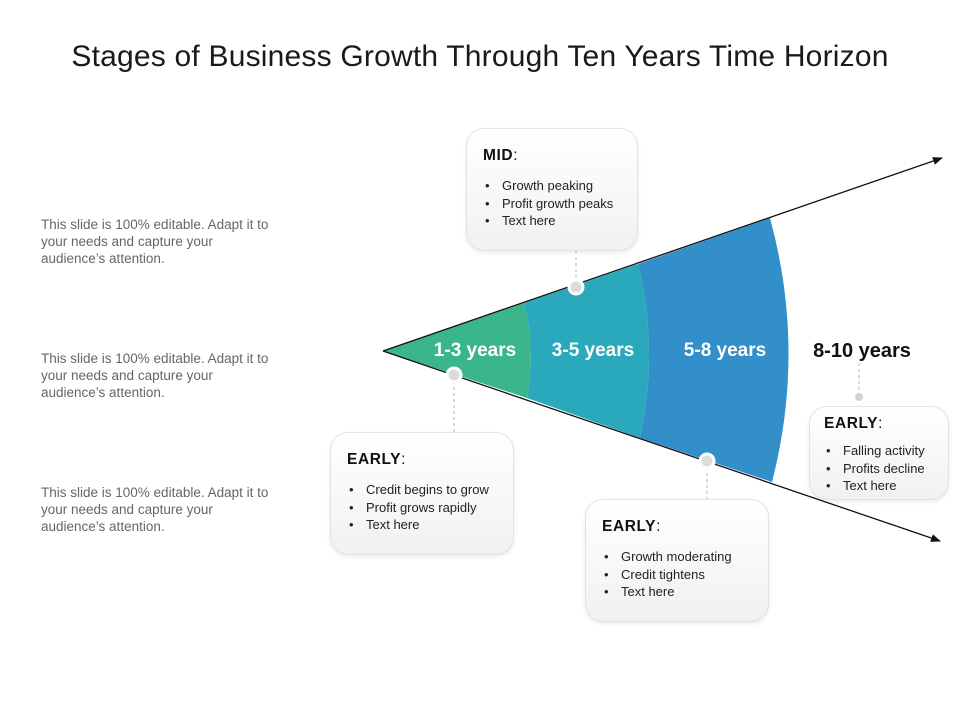 The image size is (960, 720). I want to click on list-item: Credit tightens, so click(677, 575).